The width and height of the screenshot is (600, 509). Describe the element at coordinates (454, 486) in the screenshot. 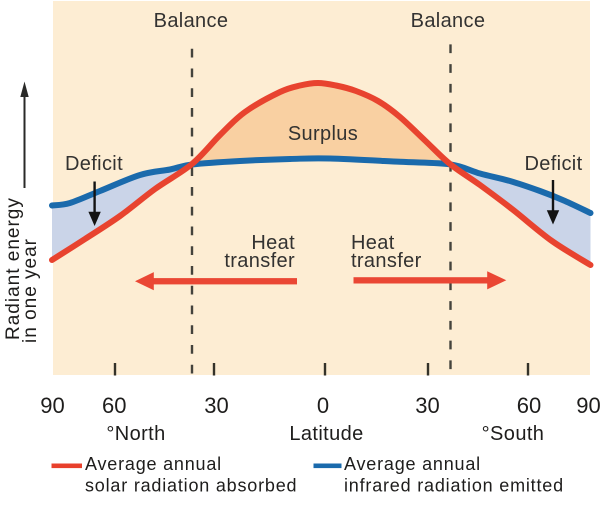

I see `svg-text: infrared radiation emitted` at that location.